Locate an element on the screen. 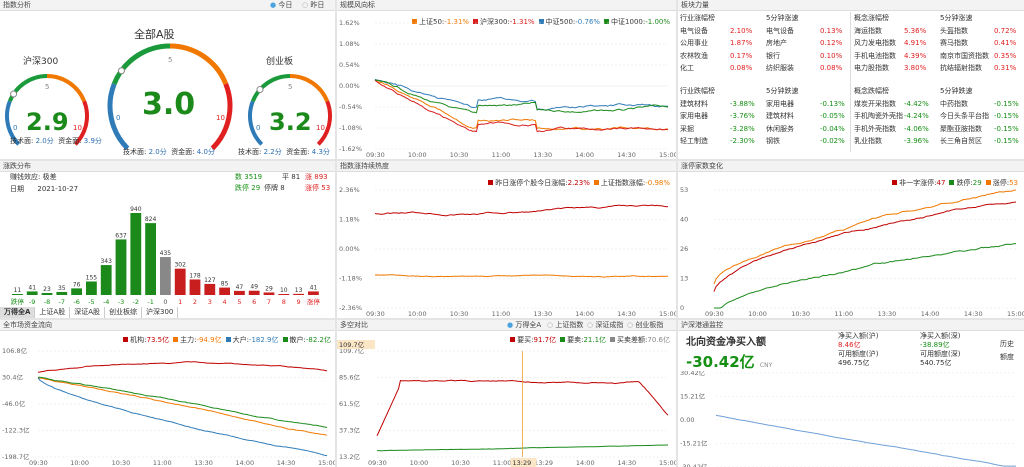  legend-item: 上证50:-1.31% is located at coordinates (440, 22).